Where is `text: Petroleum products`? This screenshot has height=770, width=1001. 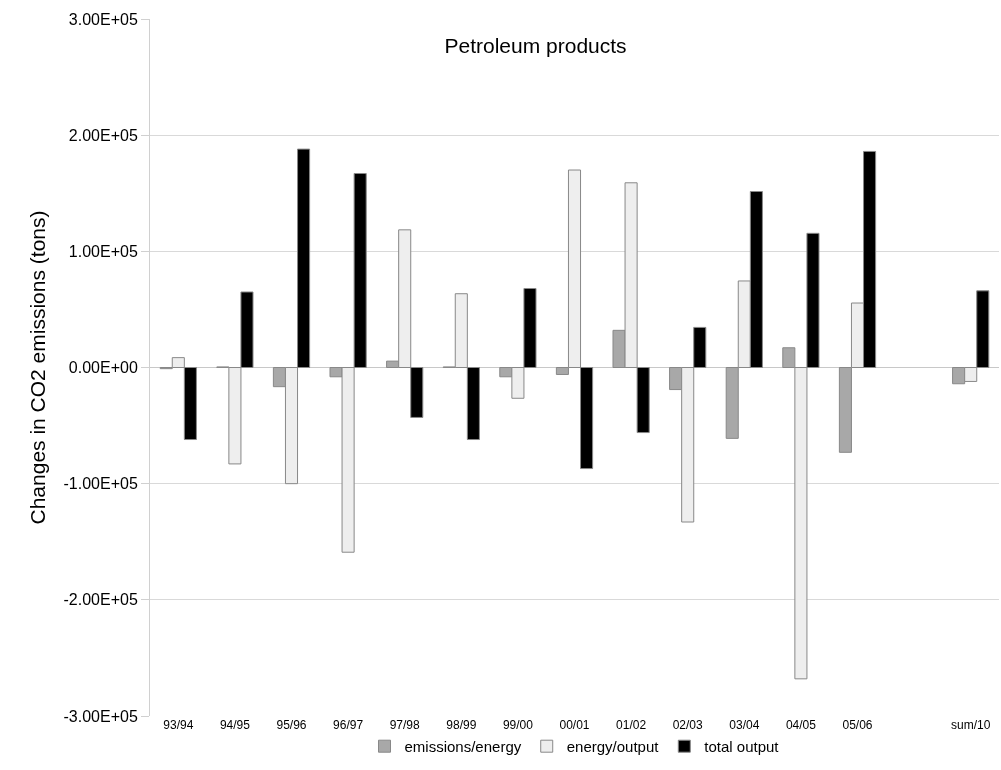
text: Petroleum products is located at coordinates (535, 46).